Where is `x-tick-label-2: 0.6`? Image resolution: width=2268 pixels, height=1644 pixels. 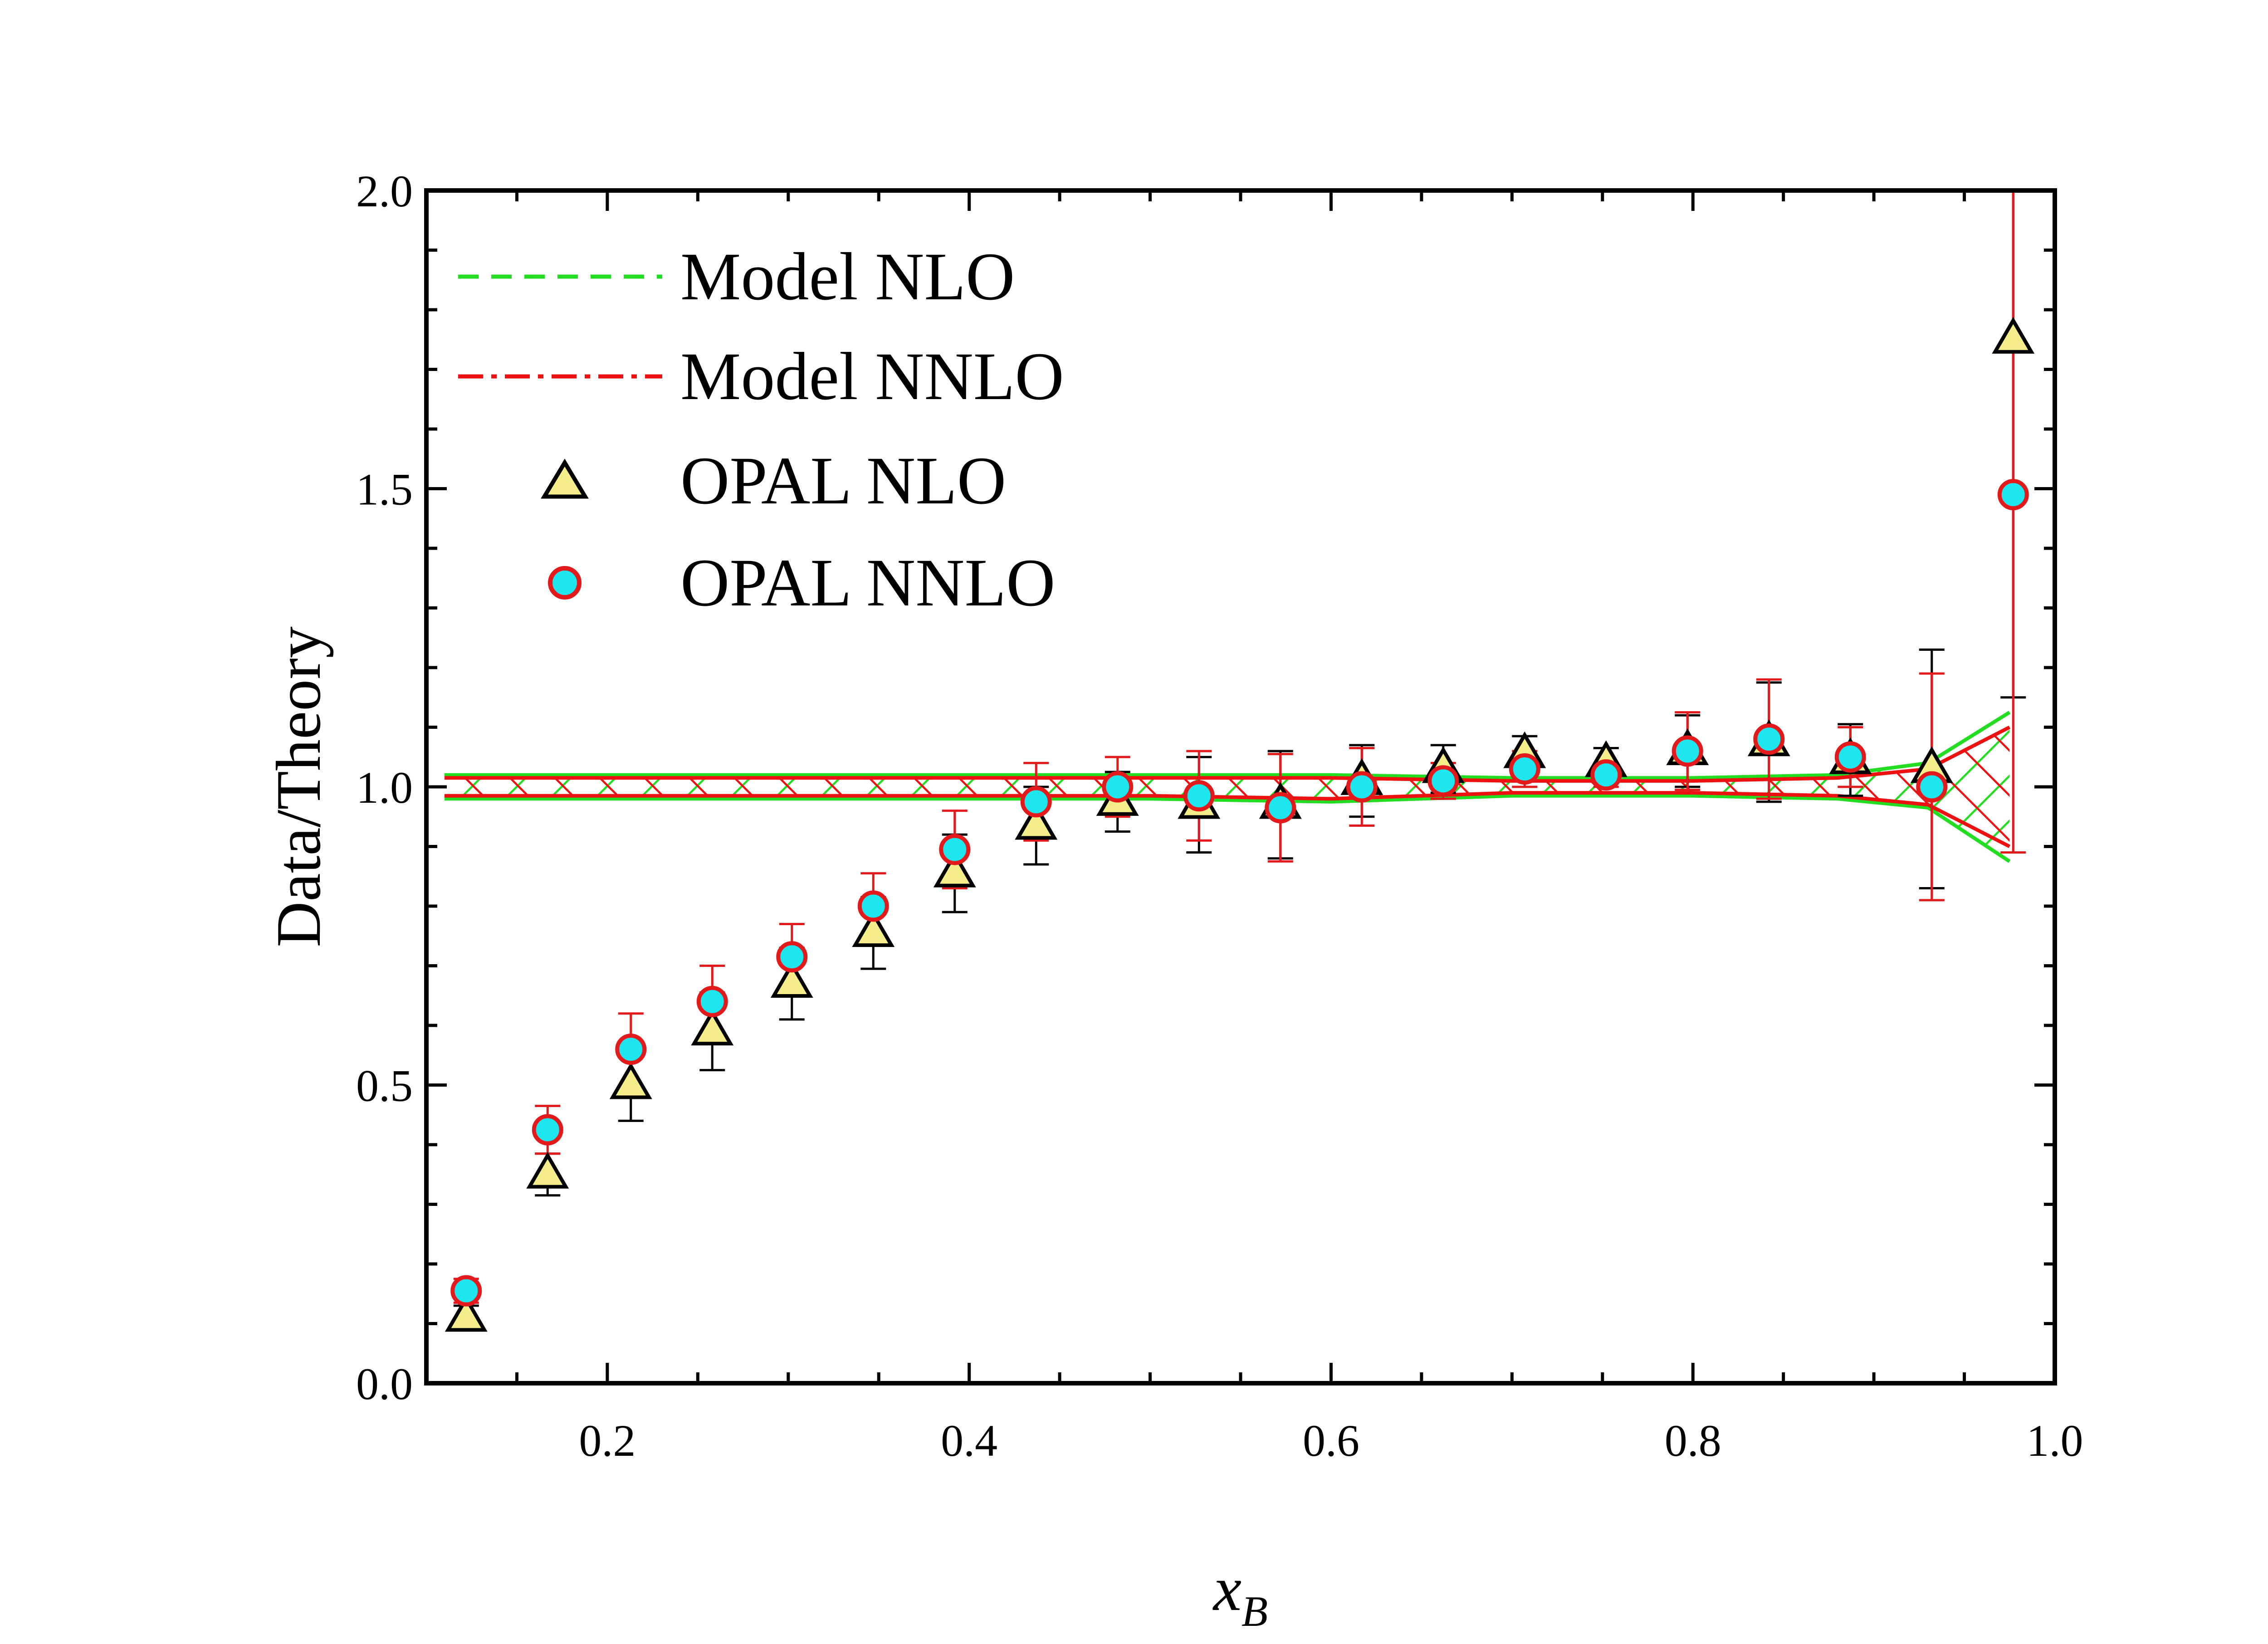
x-tick-label-2: 0.6 is located at coordinates (1331, 1441).